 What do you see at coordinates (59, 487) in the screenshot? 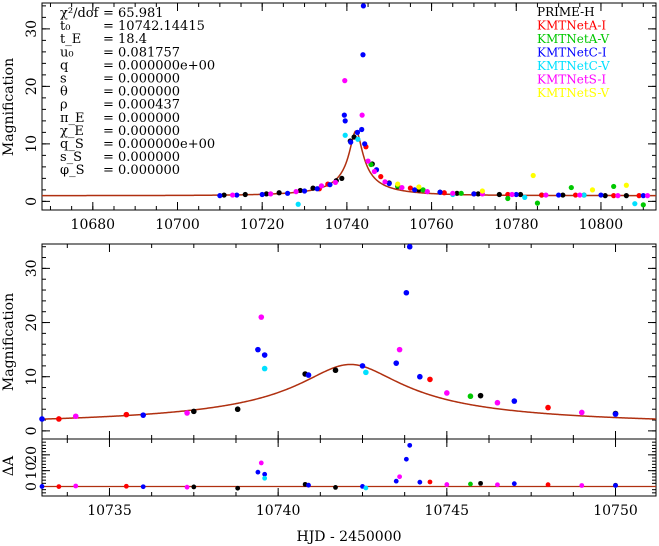
I see `data-point-kmtneta-i-residual` at bounding box center [59, 487].